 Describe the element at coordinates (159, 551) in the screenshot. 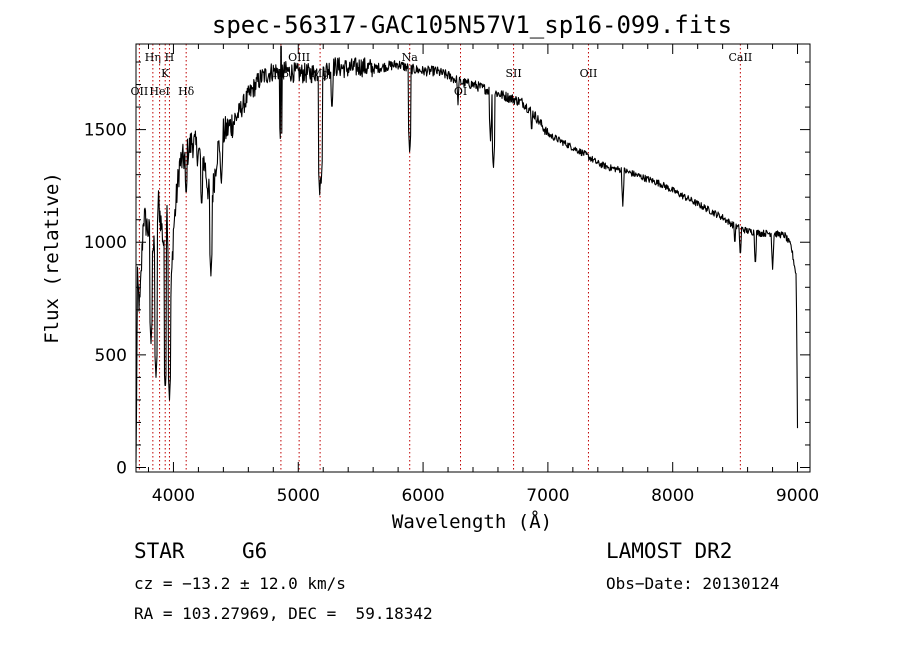

I see `object-class: STAR` at that location.